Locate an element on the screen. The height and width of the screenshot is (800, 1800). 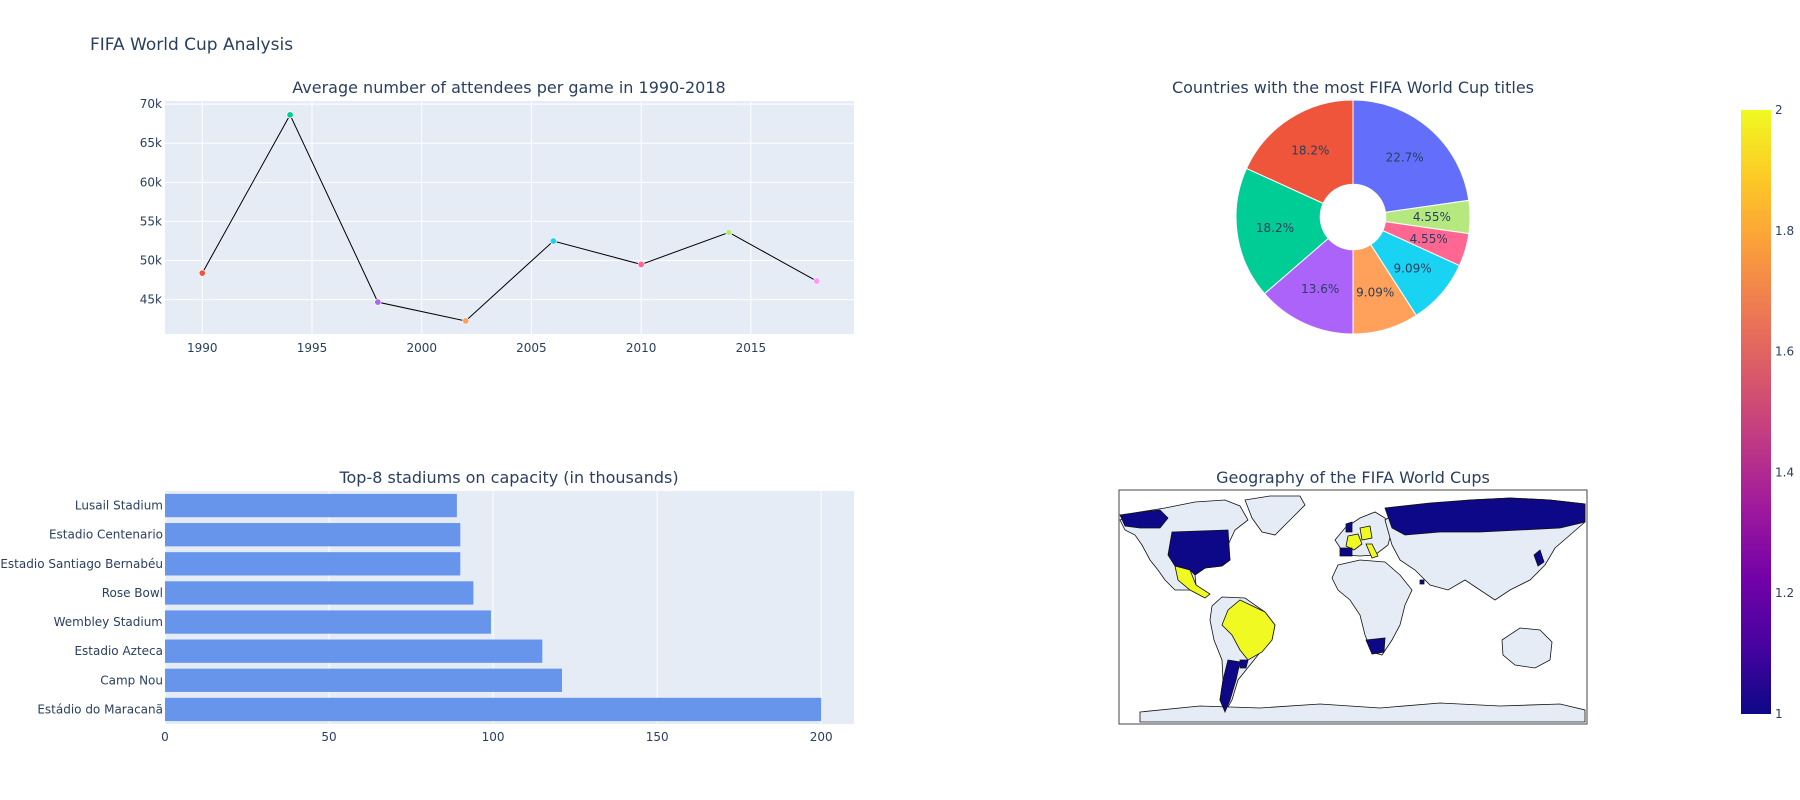
england-host is located at coordinates (1349, 527).